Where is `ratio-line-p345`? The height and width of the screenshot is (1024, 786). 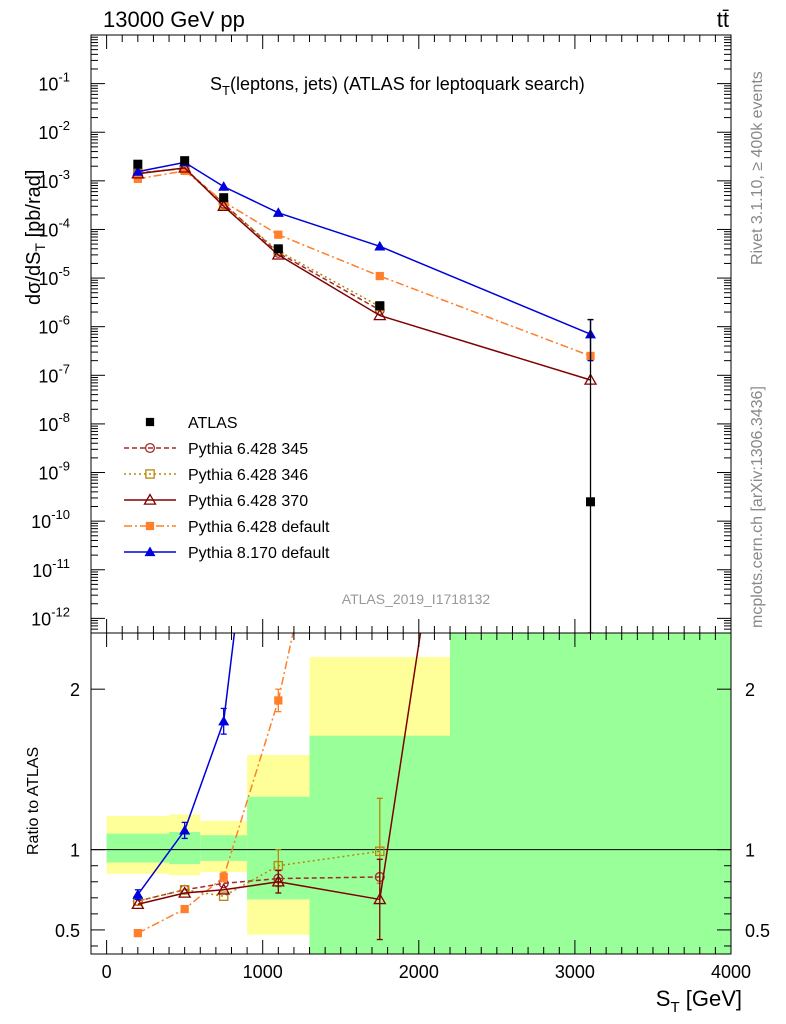 ratio-line-p345 is located at coordinates (258, 889).